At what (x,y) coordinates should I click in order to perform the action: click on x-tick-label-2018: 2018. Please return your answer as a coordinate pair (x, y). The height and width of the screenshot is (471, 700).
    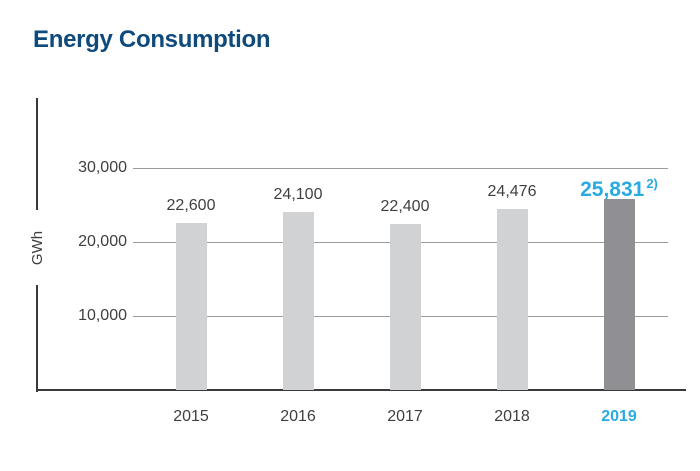
    Looking at the image, I should click on (512, 416).